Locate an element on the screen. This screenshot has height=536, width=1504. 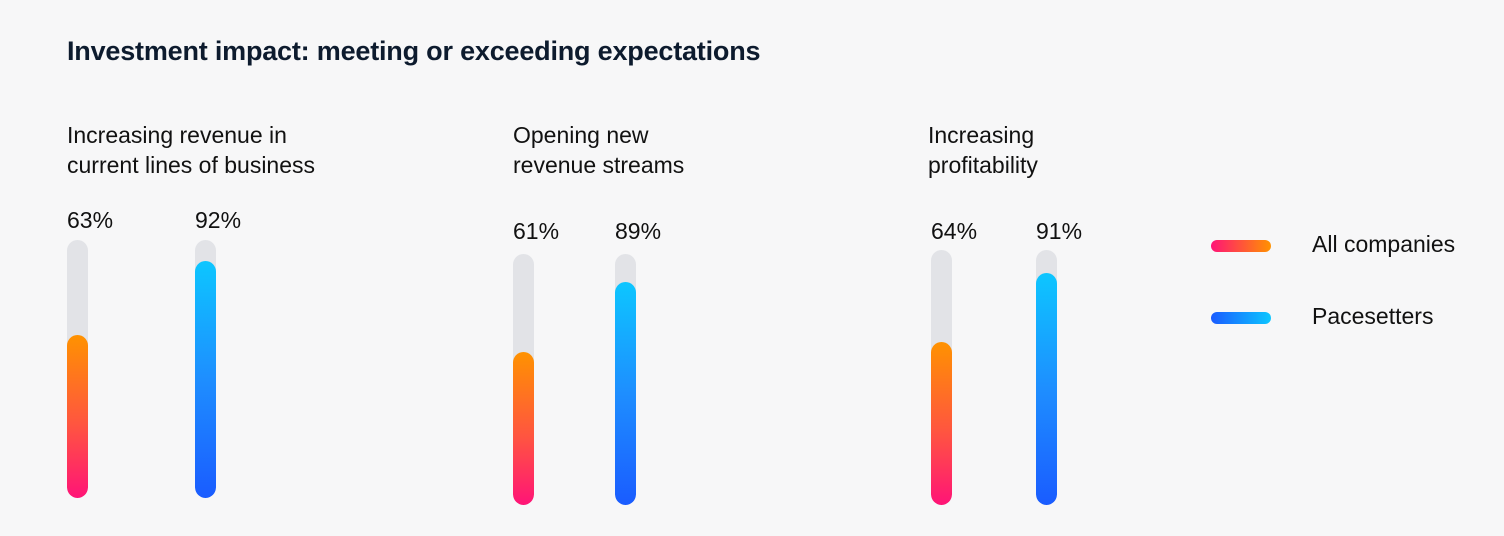
legend-swatch-all-companies is located at coordinates (1241, 246).